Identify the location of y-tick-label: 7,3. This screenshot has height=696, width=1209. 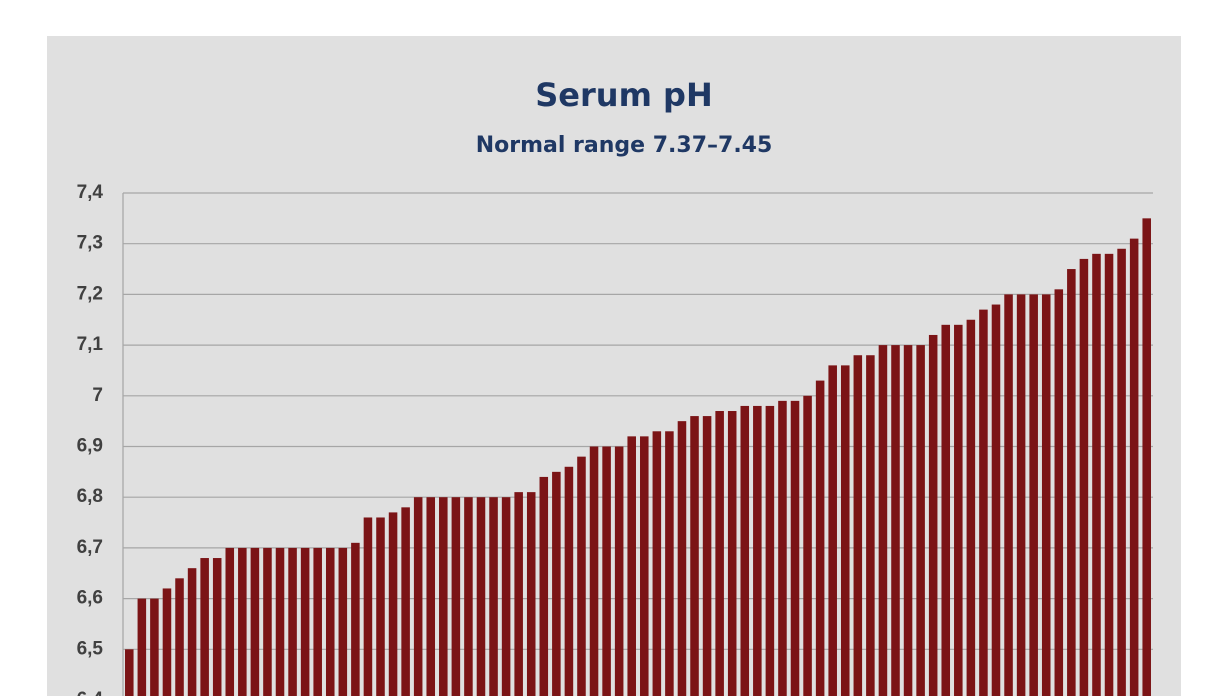
(90, 243).